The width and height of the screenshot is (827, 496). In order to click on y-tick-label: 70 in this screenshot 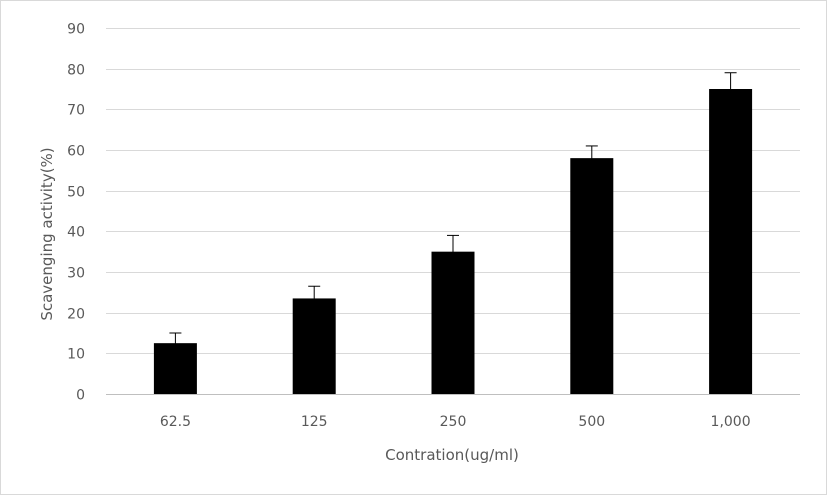, I will do `click(76, 111)`.